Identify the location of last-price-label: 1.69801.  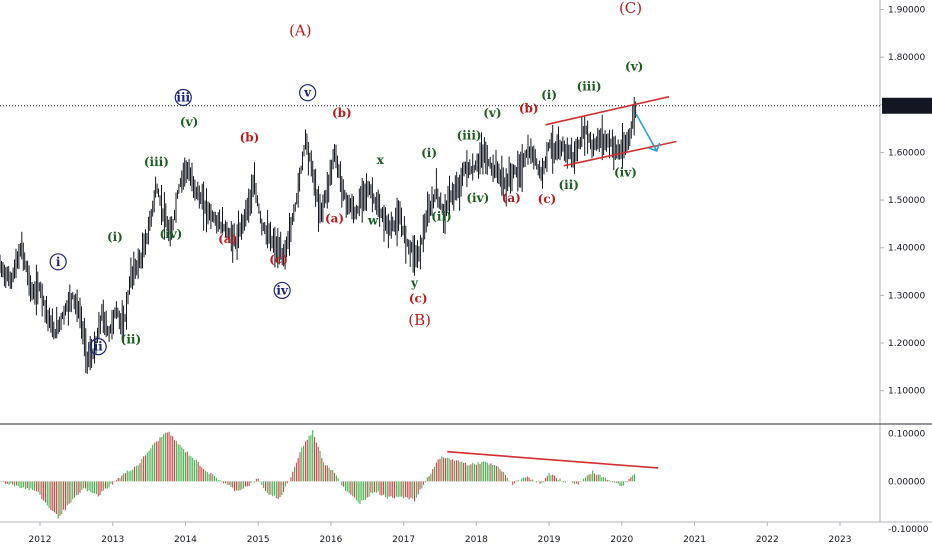
(906, 107).